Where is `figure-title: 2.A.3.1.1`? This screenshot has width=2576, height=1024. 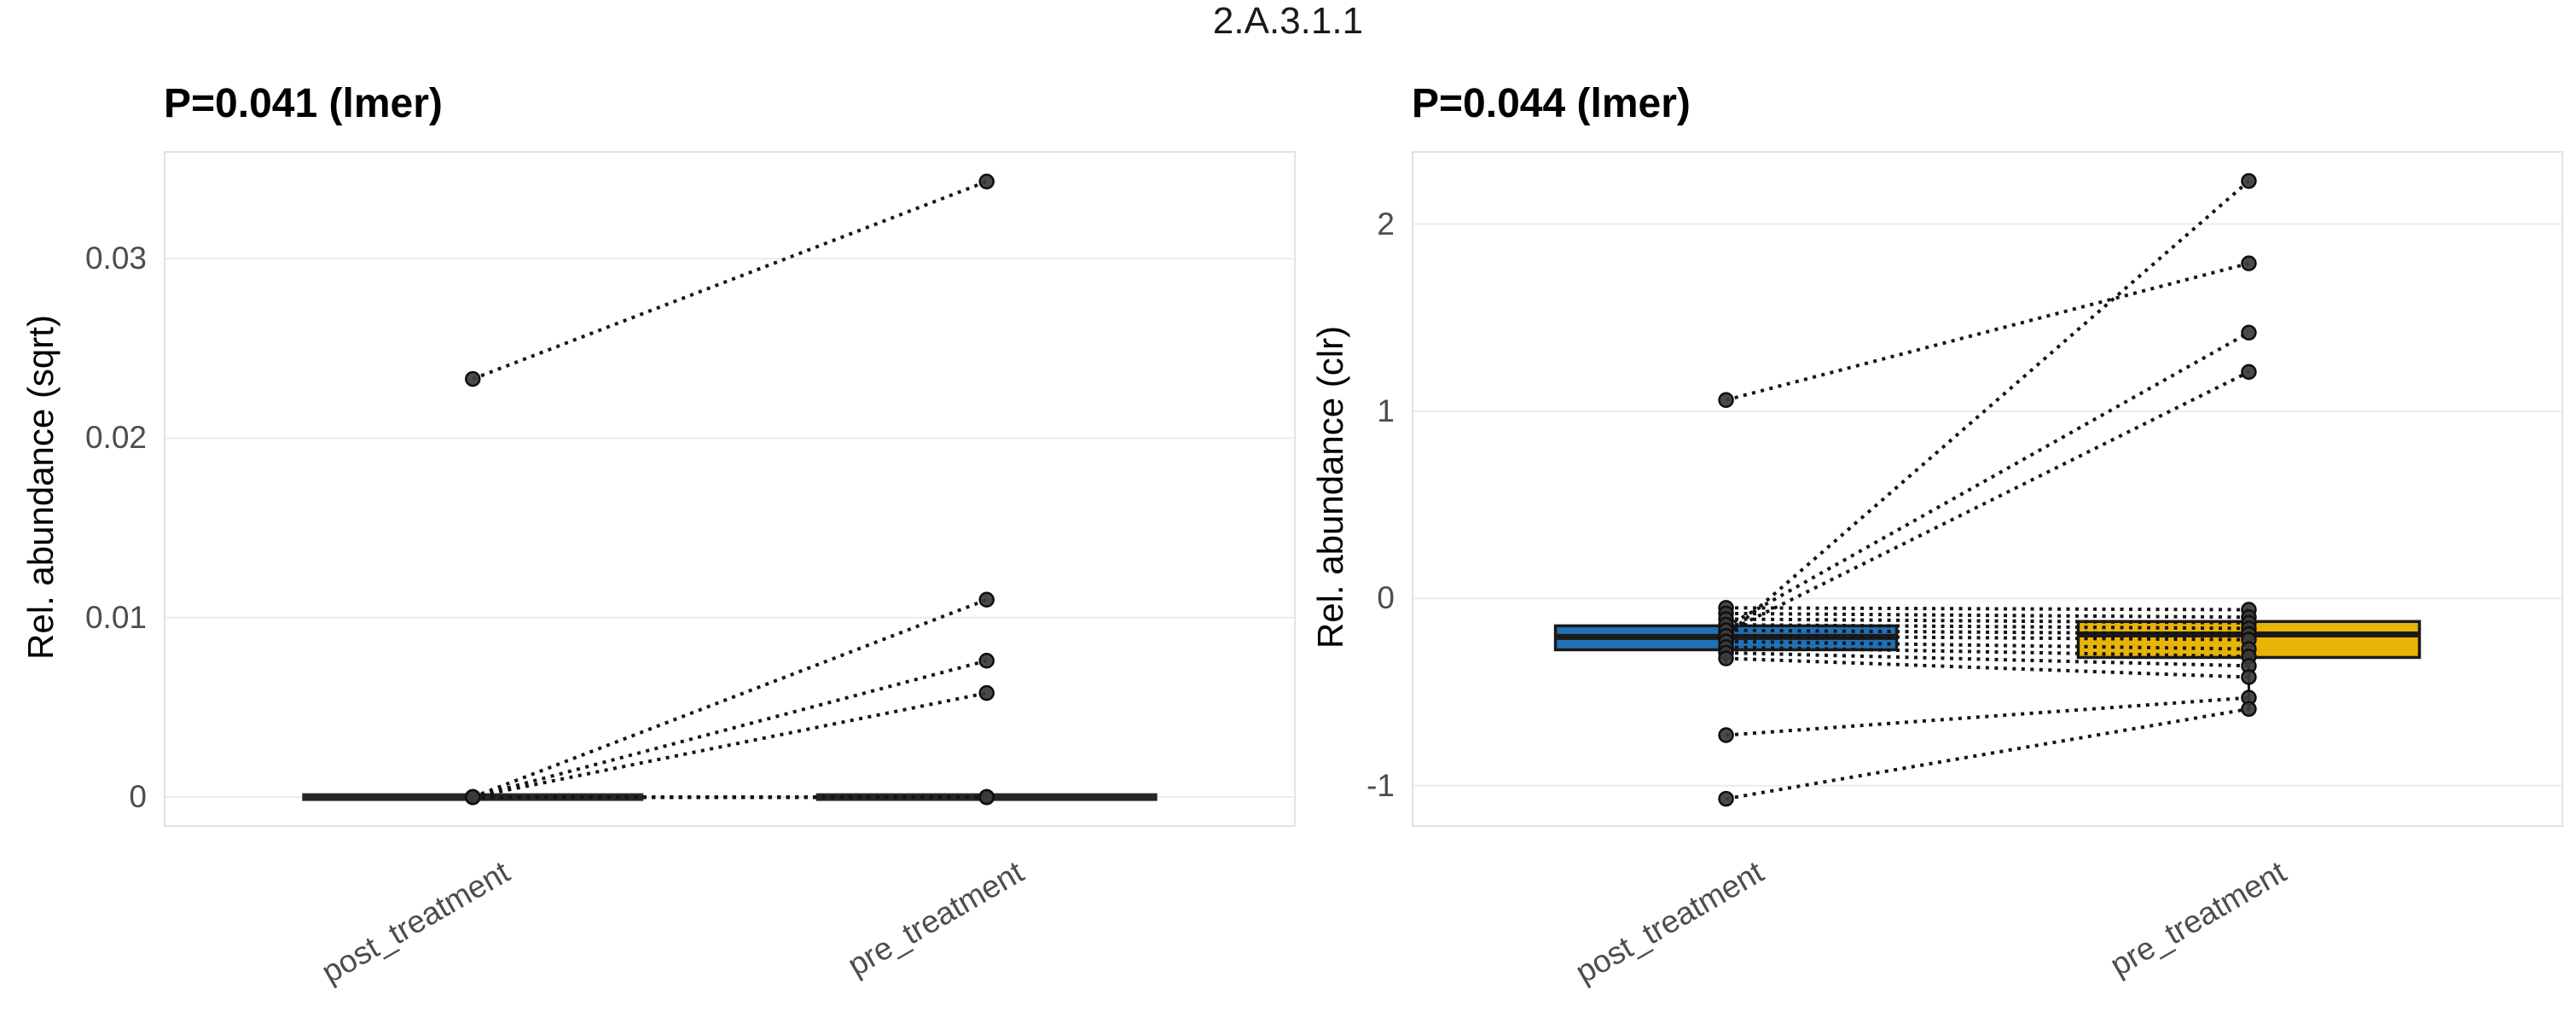 figure-title: 2.A.3.1.1 is located at coordinates (1288, 21).